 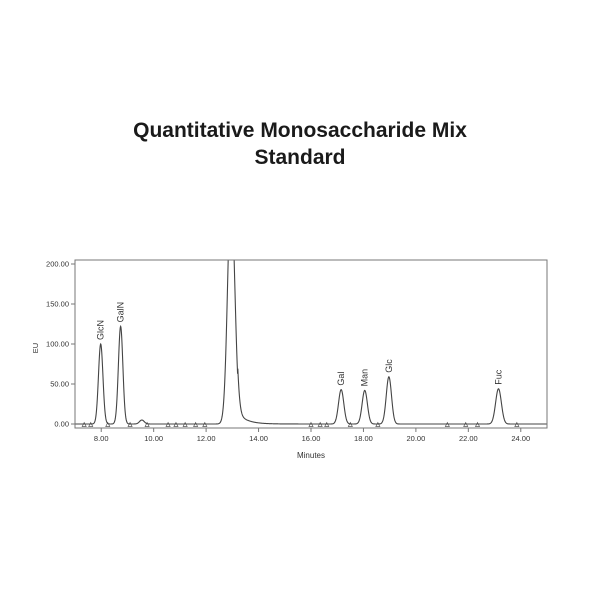 What do you see at coordinates (35, 348) in the screenshot?
I see `y-axis-label: EU` at bounding box center [35, 348].